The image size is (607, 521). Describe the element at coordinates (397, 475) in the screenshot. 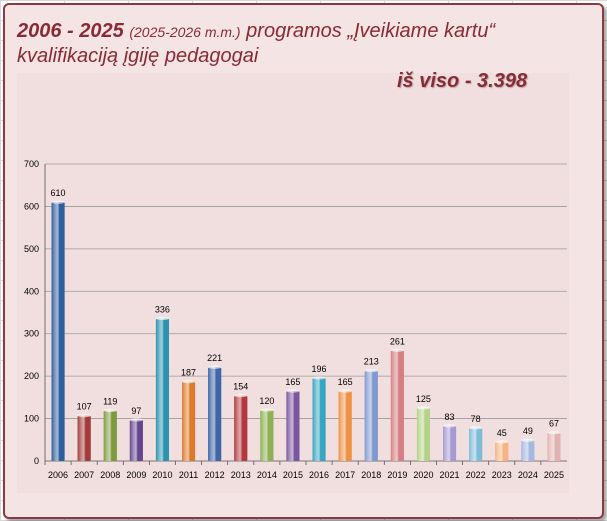

I see `x-tick-label: 2019` at that location.